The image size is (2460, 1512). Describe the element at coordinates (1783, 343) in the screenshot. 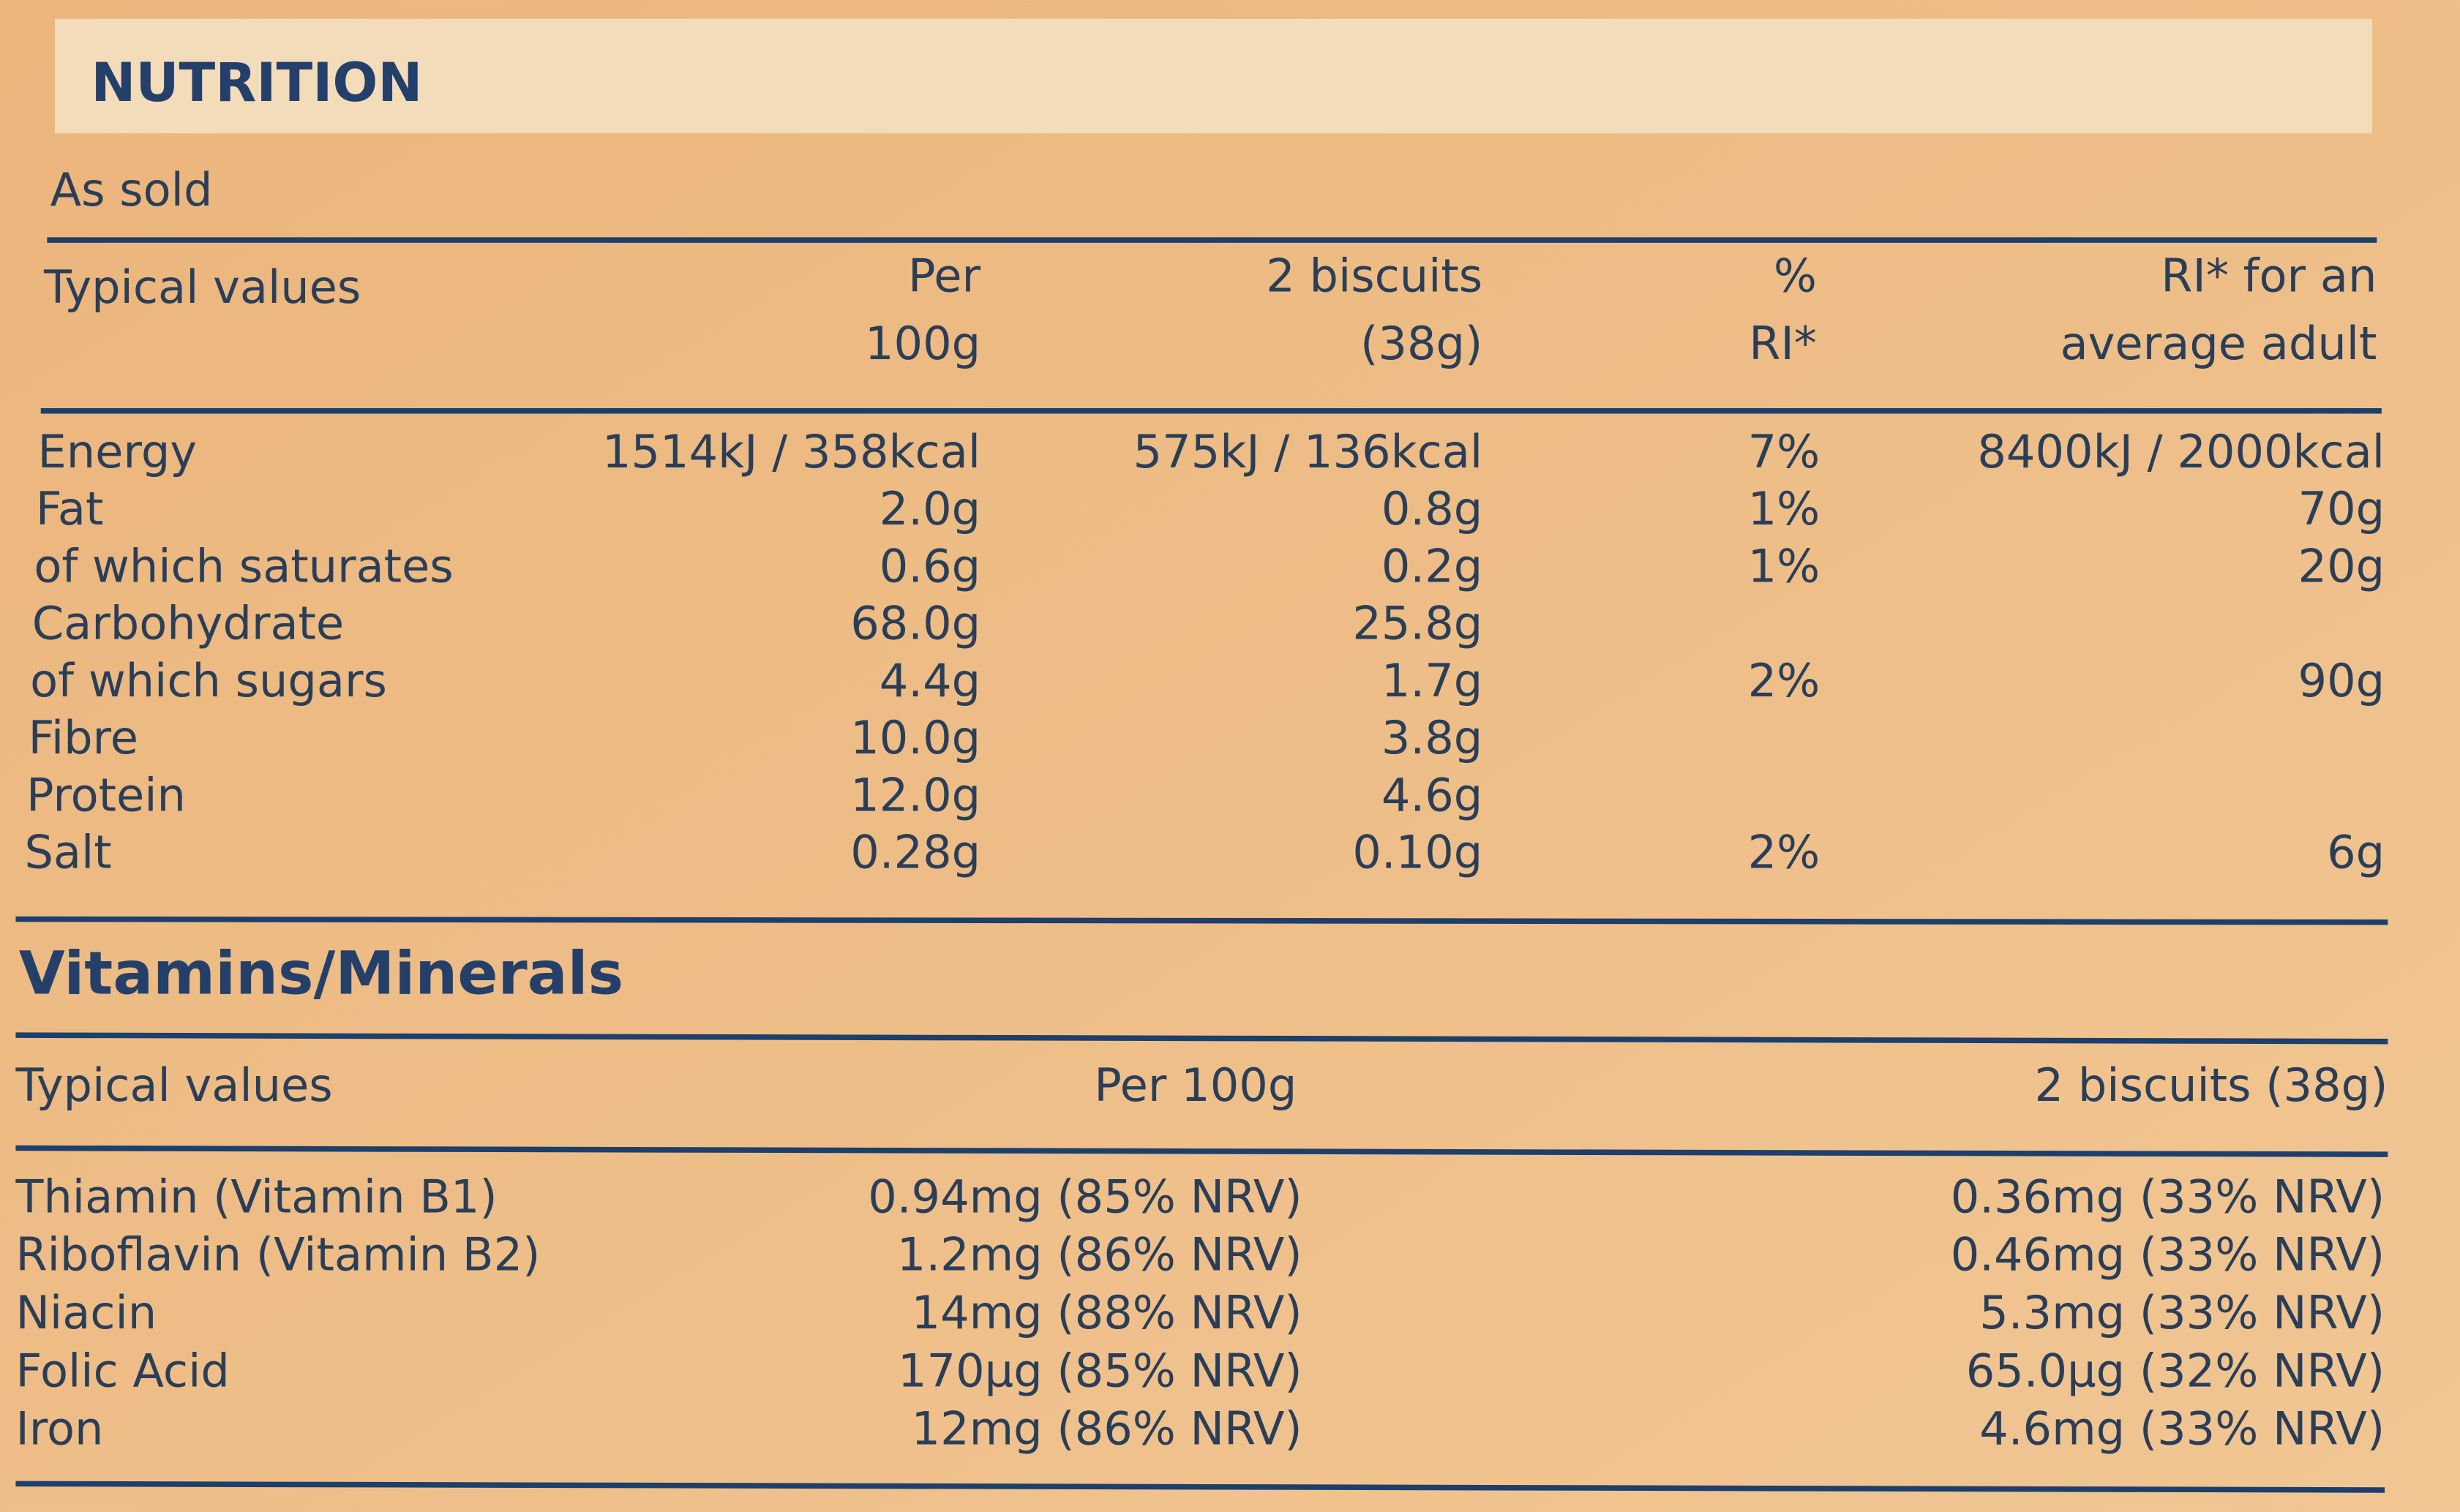

I see `column-header: RI*` at that location.